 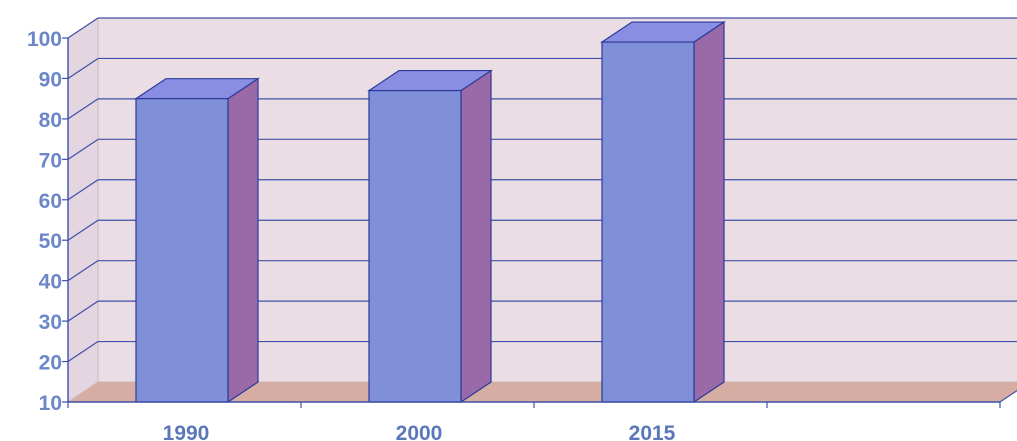 I want to click on y-tick-label: 10, so click(x=50, y=403).